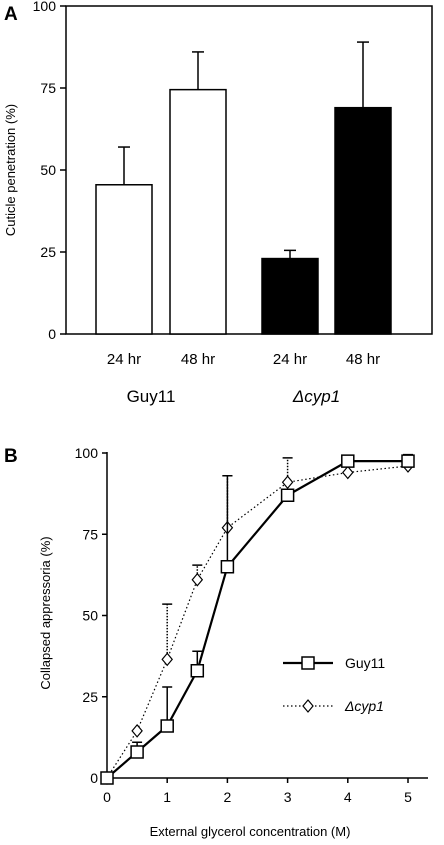 The image size is (444, 845). I want to click on panel-b-y-axis-label: Collapsed appressoria (%), so click(45, 612).